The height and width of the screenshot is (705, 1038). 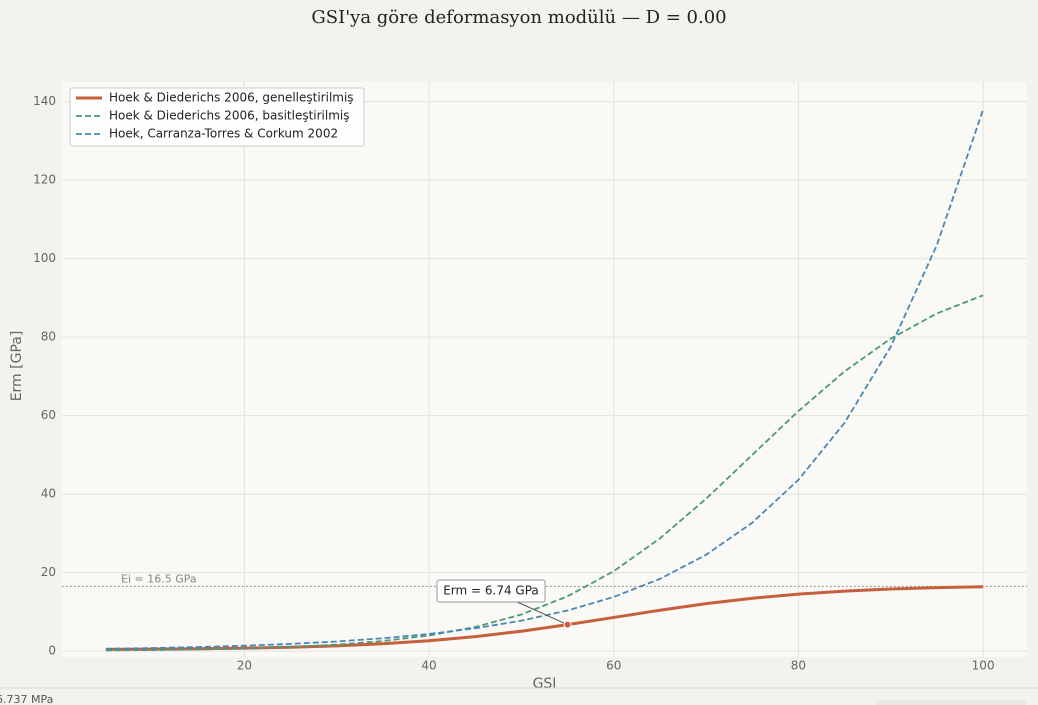 I want to click on highlight-point, so click(x=567, y=624).